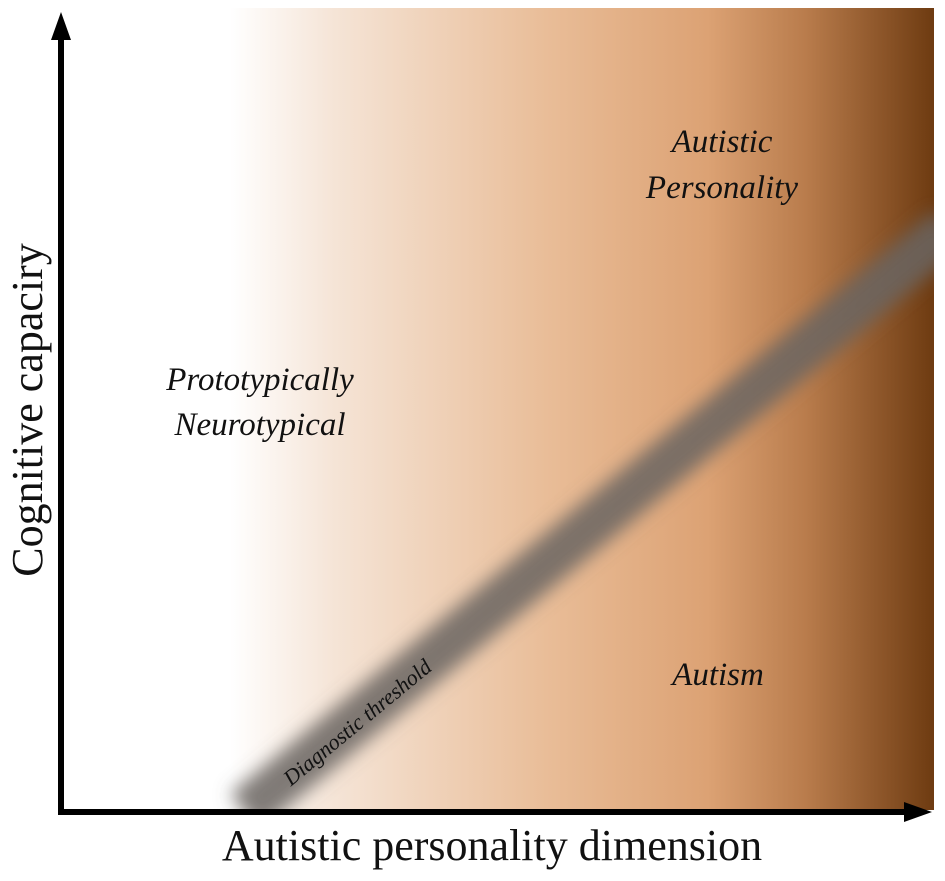 This screenshot has height=881, width=945. Describe the element at coordinates (492, 845) in the screenshot. I see `x-axis-label: Autistic personality dimension` at that location.